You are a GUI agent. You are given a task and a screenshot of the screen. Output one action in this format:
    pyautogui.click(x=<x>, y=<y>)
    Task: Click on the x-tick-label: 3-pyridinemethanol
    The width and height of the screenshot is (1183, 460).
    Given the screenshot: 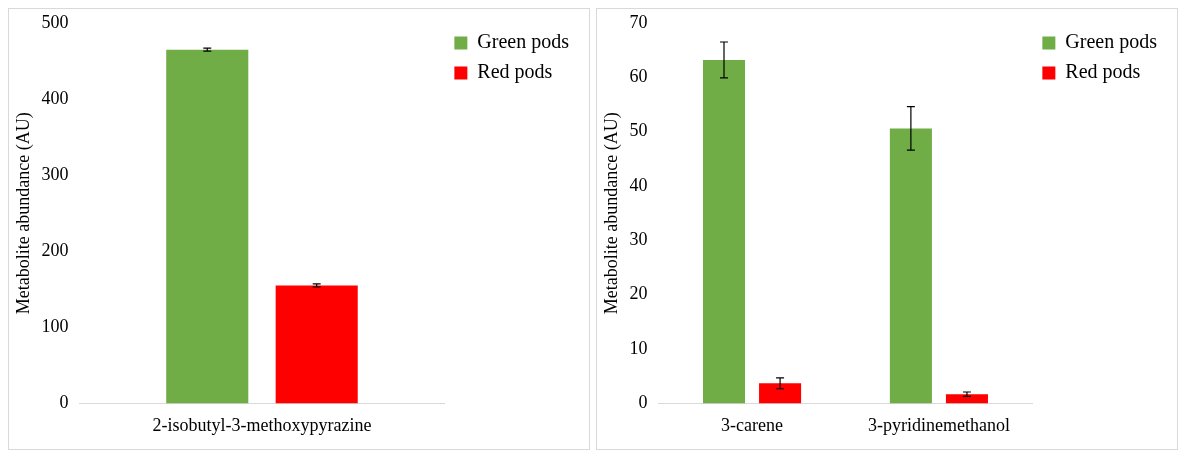 What is the action you would take?
    pyautogui.click(x=938, y=424)
    